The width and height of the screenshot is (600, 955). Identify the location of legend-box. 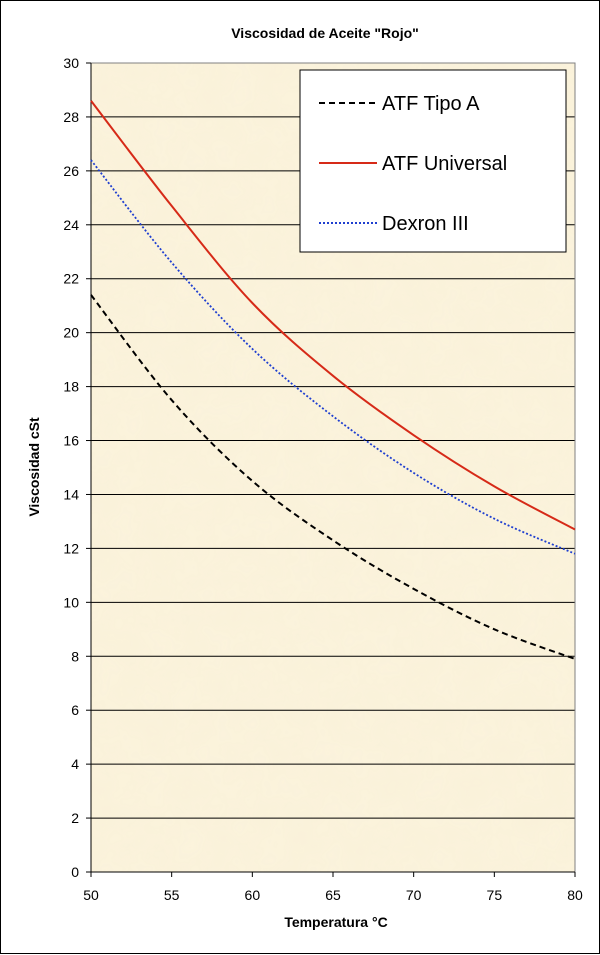
(433, 161).